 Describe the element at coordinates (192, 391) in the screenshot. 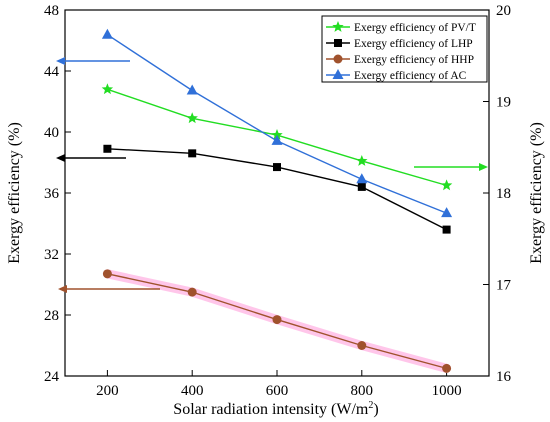

I see `x-tick-label-400: 400` at that location.